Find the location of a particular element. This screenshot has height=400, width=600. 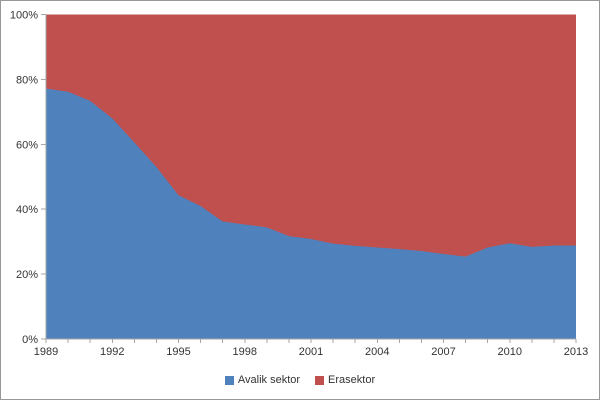

y-axis-label: 100% is located at coordinates (24, 16).